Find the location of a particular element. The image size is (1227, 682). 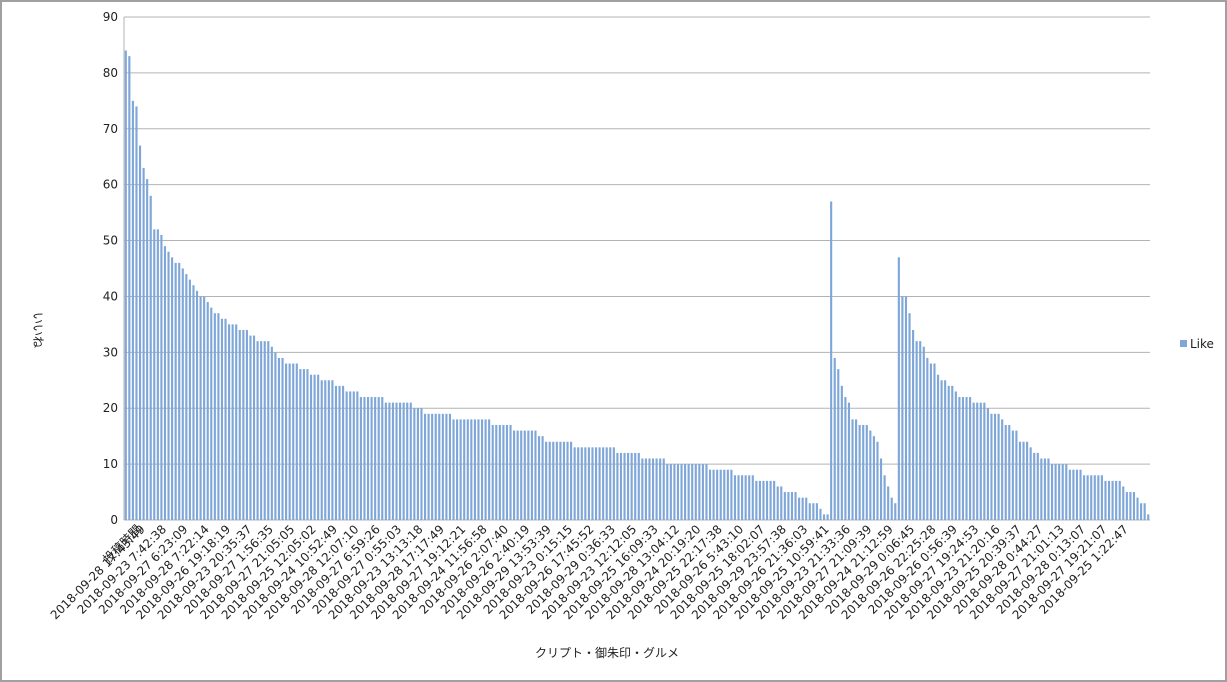

y-tick-label: 30 is located at coordinates (110, 352).